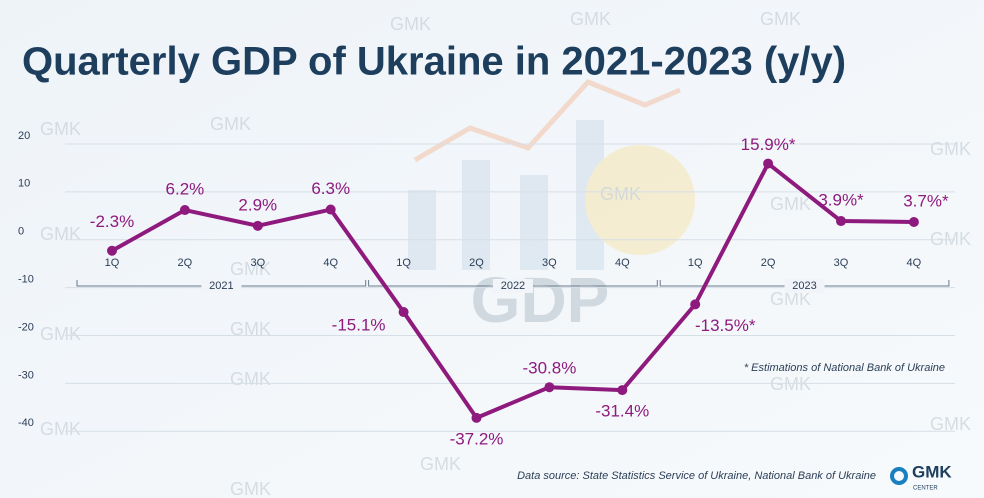  I want to click on data-label: 3.7%*, so click(926, 200).